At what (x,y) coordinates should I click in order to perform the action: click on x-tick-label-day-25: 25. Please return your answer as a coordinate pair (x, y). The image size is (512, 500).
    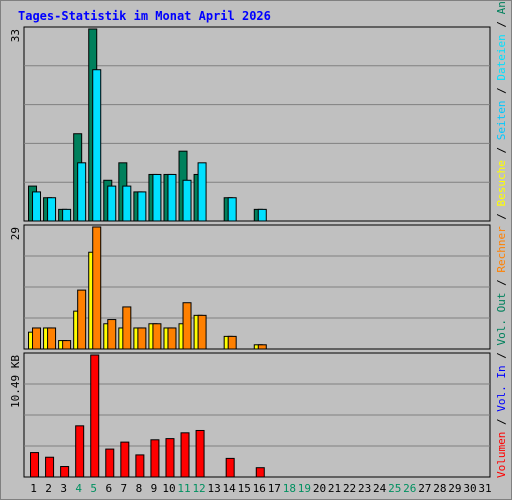
    Looking at the image, I should click on (394, 488).